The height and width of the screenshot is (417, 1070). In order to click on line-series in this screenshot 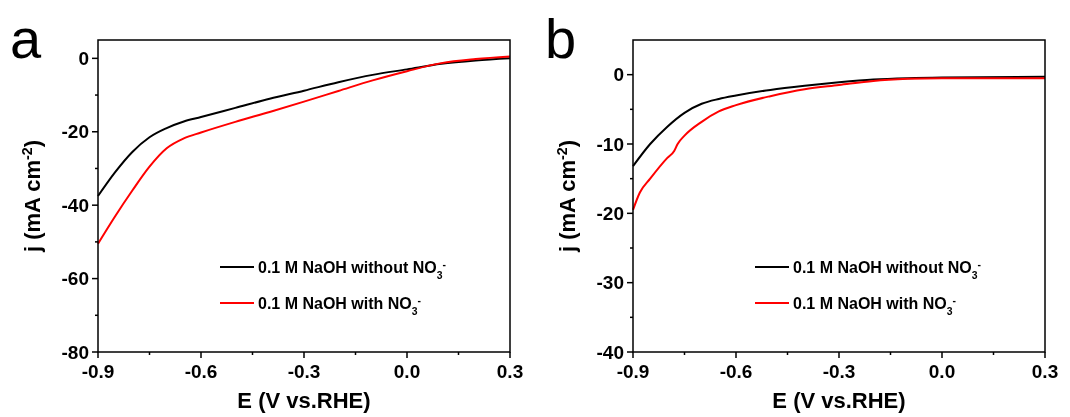, I will do `click(839, 144)`.